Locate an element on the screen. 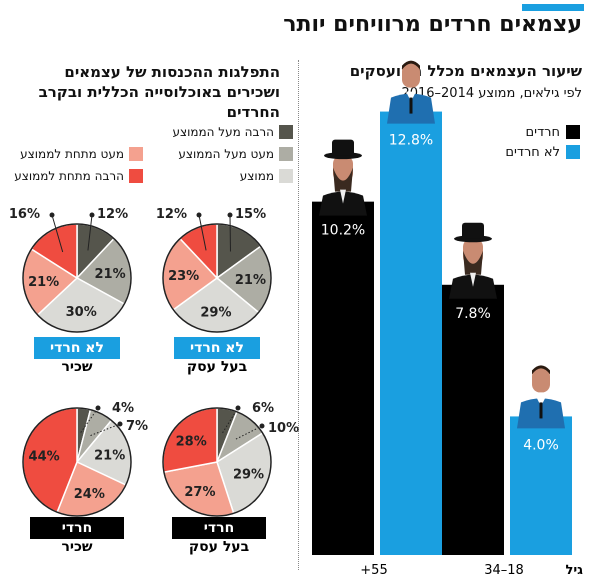 This screenshot has width=590, height=577. pie-legend-item-much-below: הרבה מתחת לממוצע is located at coordinates (78, 176).